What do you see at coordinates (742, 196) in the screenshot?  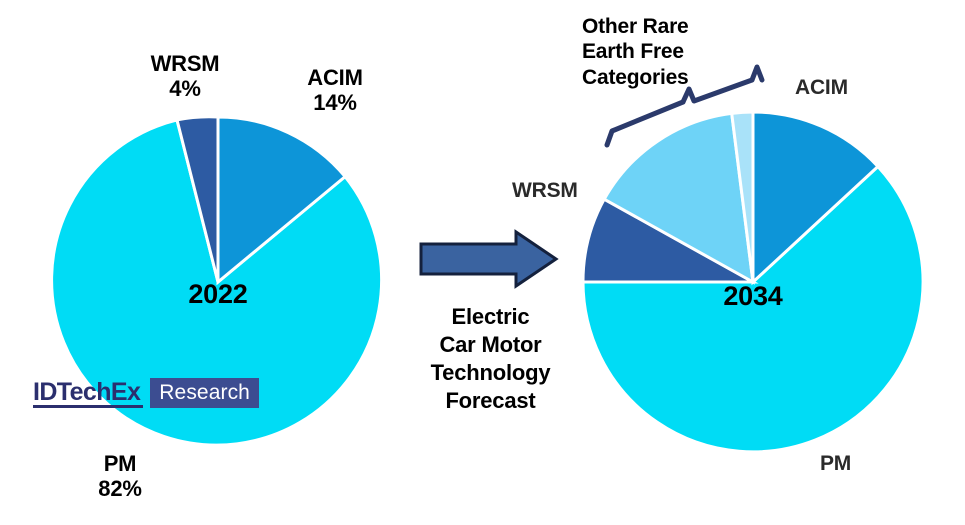 I see `pie-2034-slice-other-rare-earth-free-minor` at bounding box center [742, 196].